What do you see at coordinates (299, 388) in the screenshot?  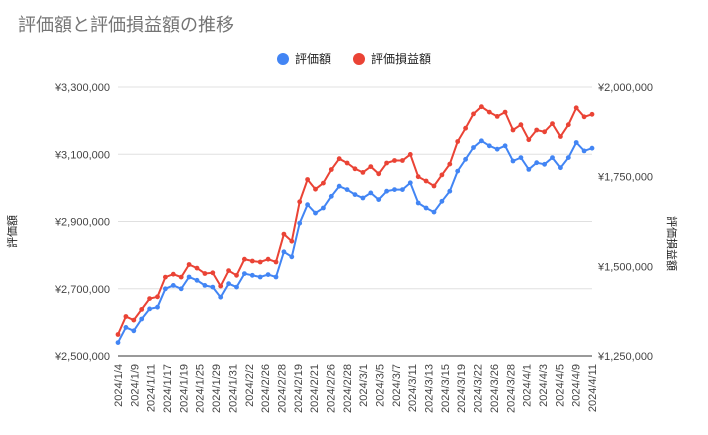 I see `x-tick-label: 2024/2/19` at bounding box center [299, 388].